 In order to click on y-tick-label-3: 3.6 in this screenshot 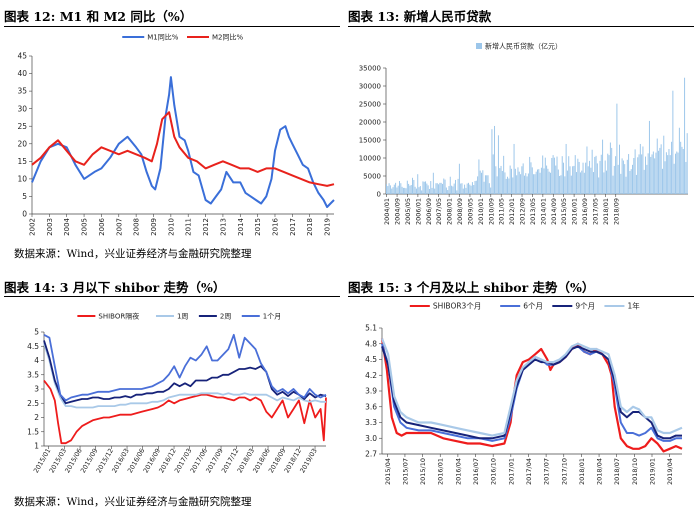, I will do `click(371, 406)`.